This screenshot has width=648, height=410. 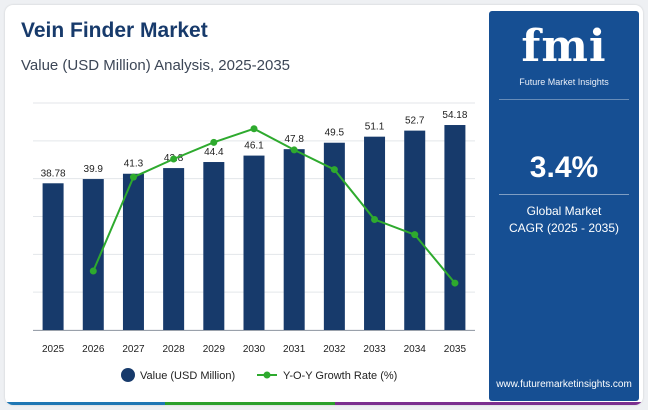 What do you see at coordinates (53, 256) in the screenshot?
I see `bar-2025` at bounding box center [53, 256].